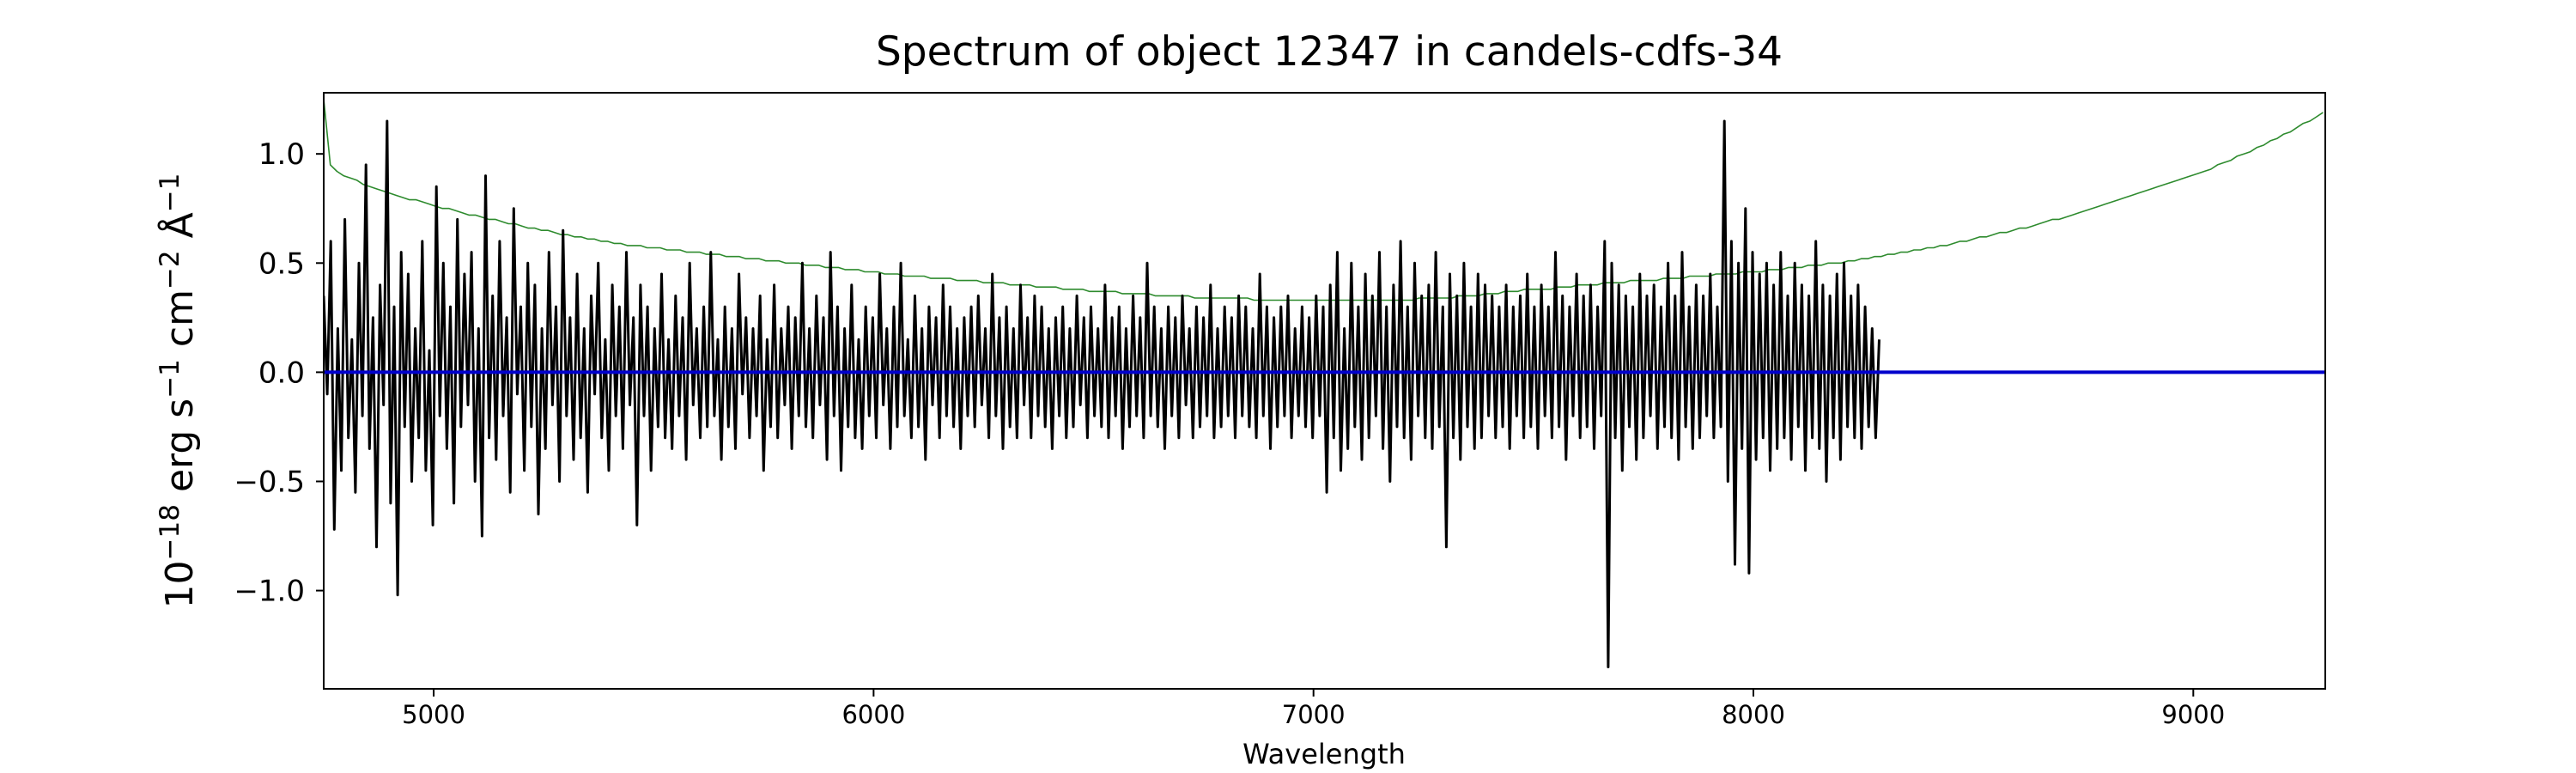 The height and width of the screenshot is (773, 2576). What do you see at coordinates (281, 264) in the screenshot?
I see `y-tick-label: 0.5` at bounding box center [281, 264].